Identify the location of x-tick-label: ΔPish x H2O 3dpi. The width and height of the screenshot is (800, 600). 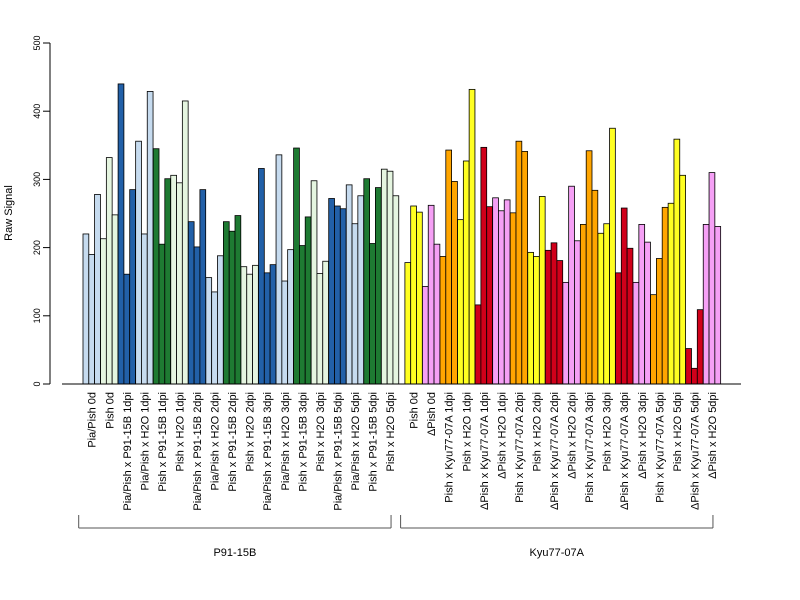
(643, 435).